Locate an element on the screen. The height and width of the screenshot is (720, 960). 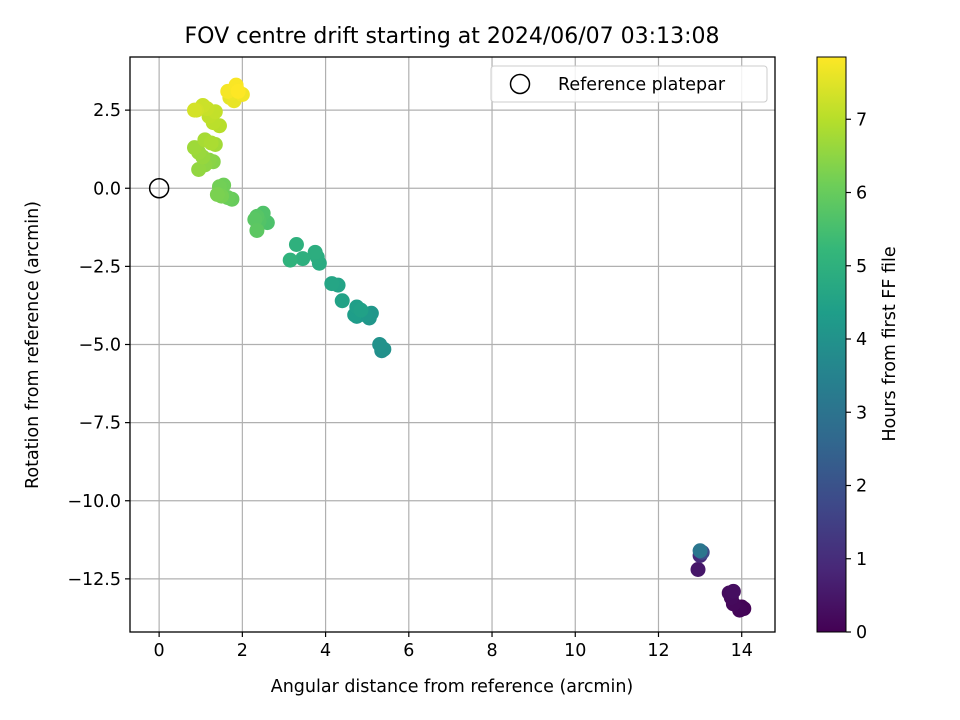
x-axis-ticks: 0 2 4 6 8 10 12 14 is located at coordinates (453, 646).